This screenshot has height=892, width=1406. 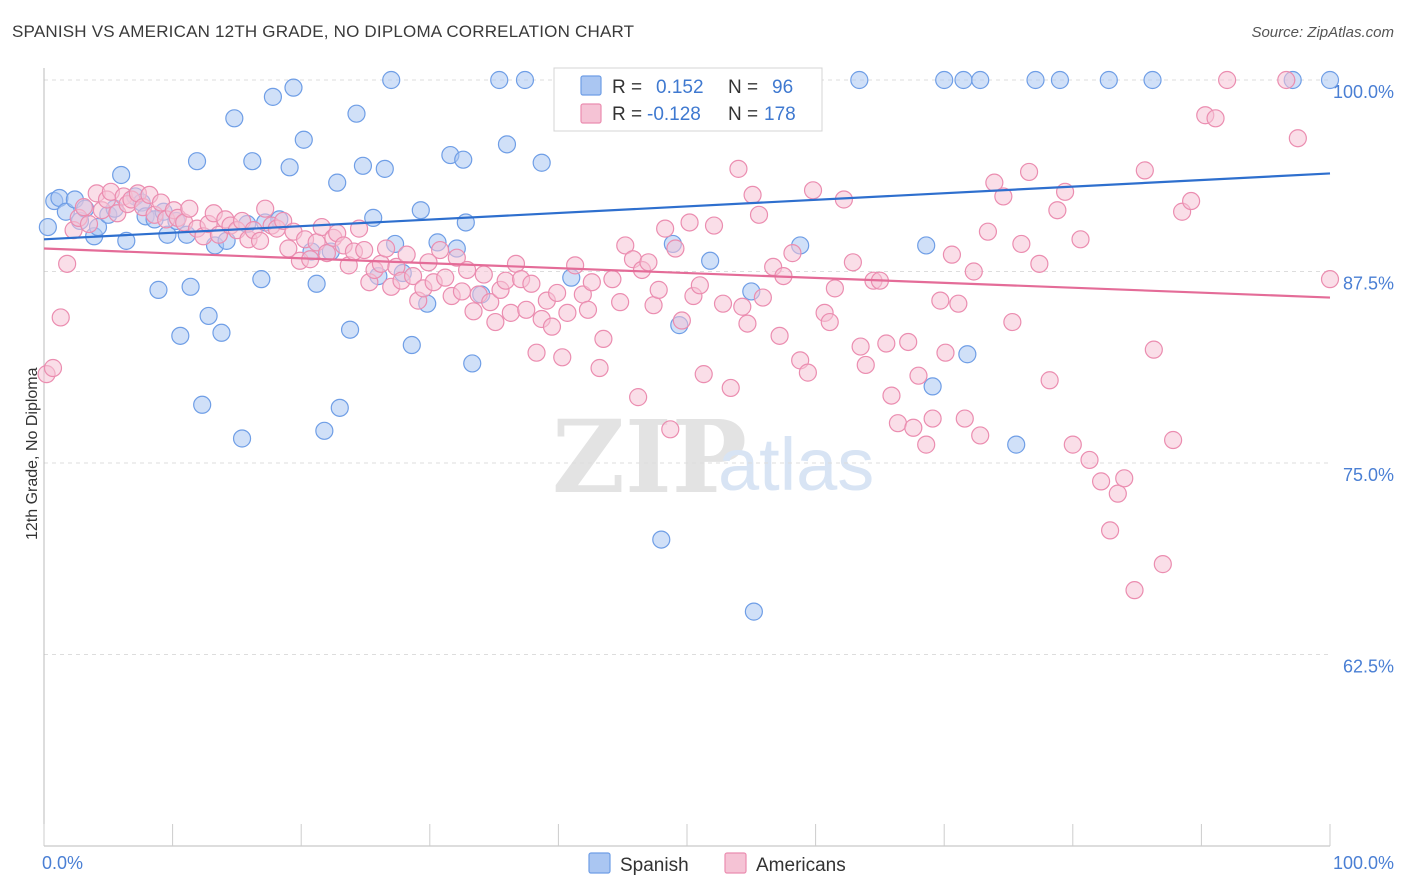 I want to click on watermark-zip: ZIP, so click(x=649, y=457).